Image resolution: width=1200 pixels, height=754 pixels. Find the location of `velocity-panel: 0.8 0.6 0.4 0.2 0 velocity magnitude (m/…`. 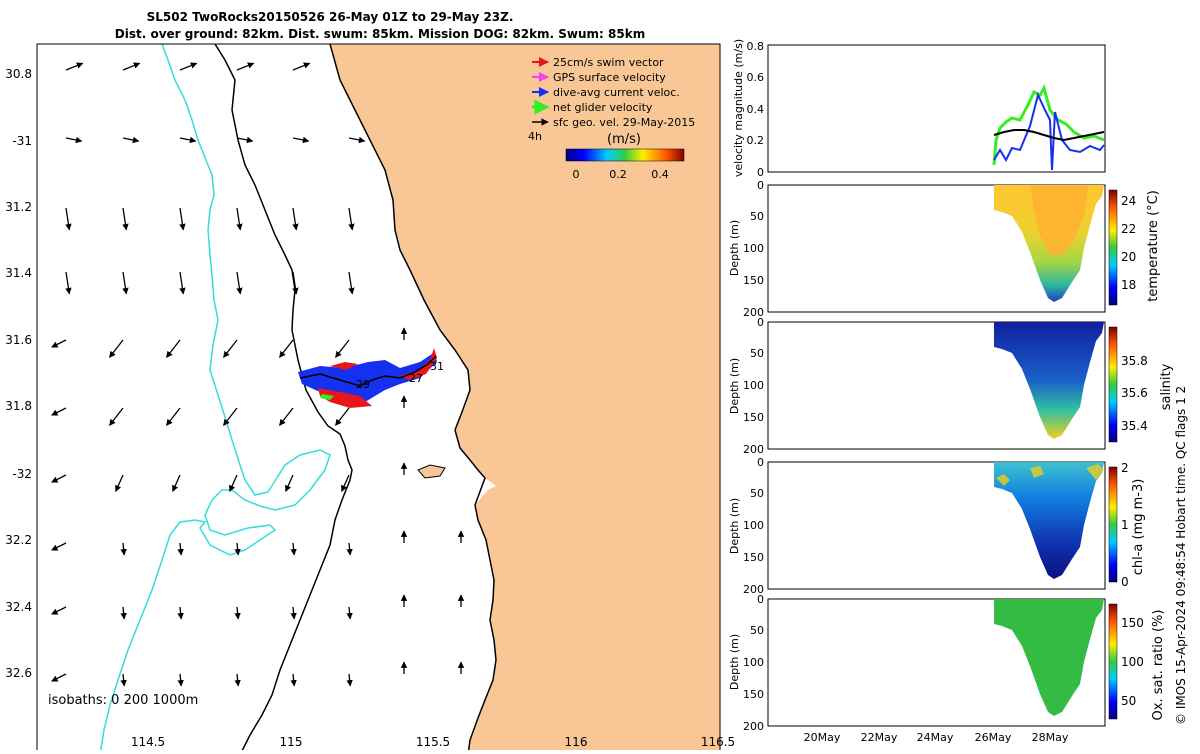

velocity-panel: 0.8 0.6 0.4 0.2 0 velocity magnitude (m/… is located at coordinates (919, 109).